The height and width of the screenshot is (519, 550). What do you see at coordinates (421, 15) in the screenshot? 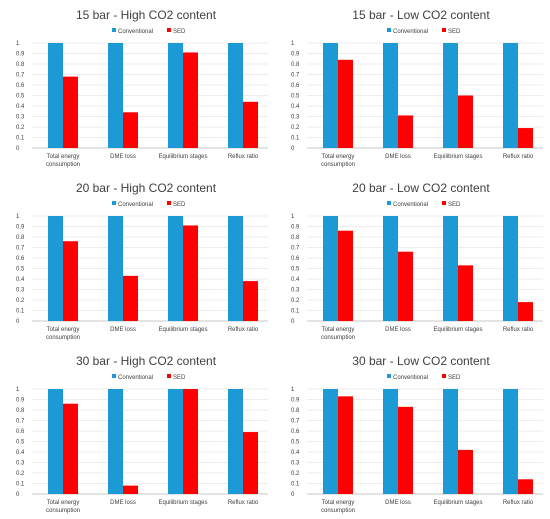
I see `chart-title: 15 bar - Low CO2 content` at bounding box center [421, 15].